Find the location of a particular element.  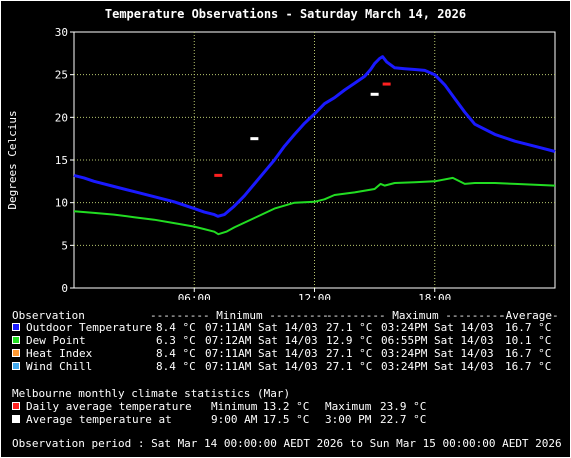

climate-row-col4: 22.7 °C is located at coordinates (403, 419).